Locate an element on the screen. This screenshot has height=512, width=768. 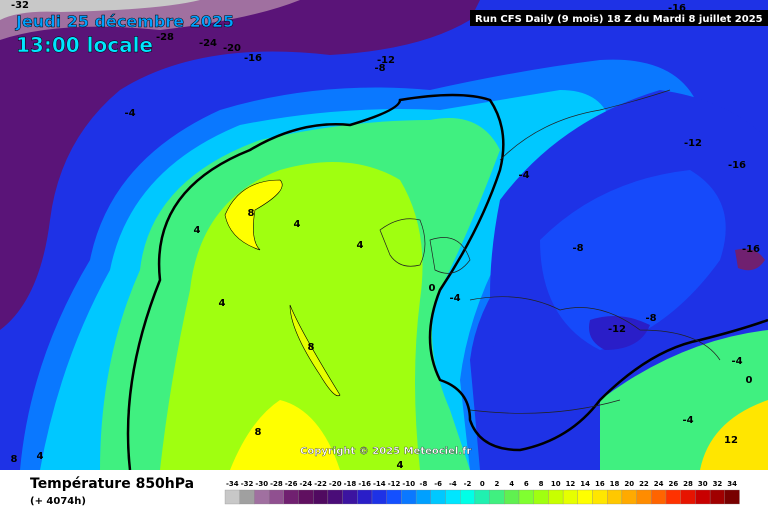
scale-label: -16 is located at coordinates (364, 484).